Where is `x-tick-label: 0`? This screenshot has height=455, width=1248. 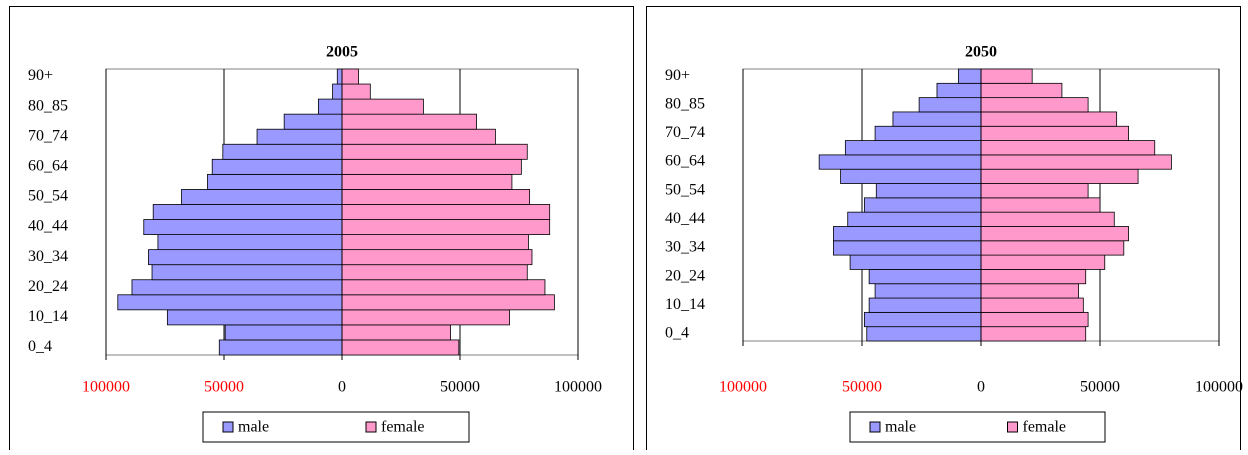
x-tick-label: 0 is located at coordinates (342, 387).